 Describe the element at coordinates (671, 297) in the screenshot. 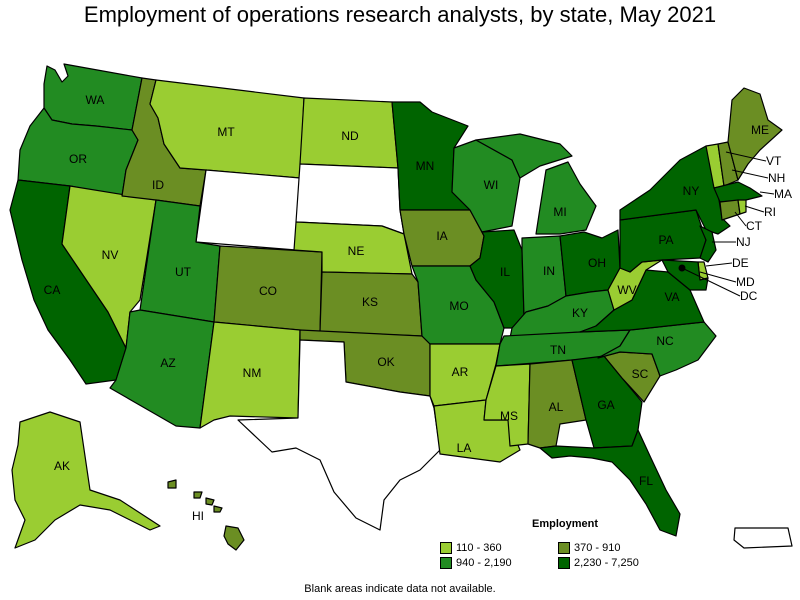

I see `label-VA: VA` at that location.